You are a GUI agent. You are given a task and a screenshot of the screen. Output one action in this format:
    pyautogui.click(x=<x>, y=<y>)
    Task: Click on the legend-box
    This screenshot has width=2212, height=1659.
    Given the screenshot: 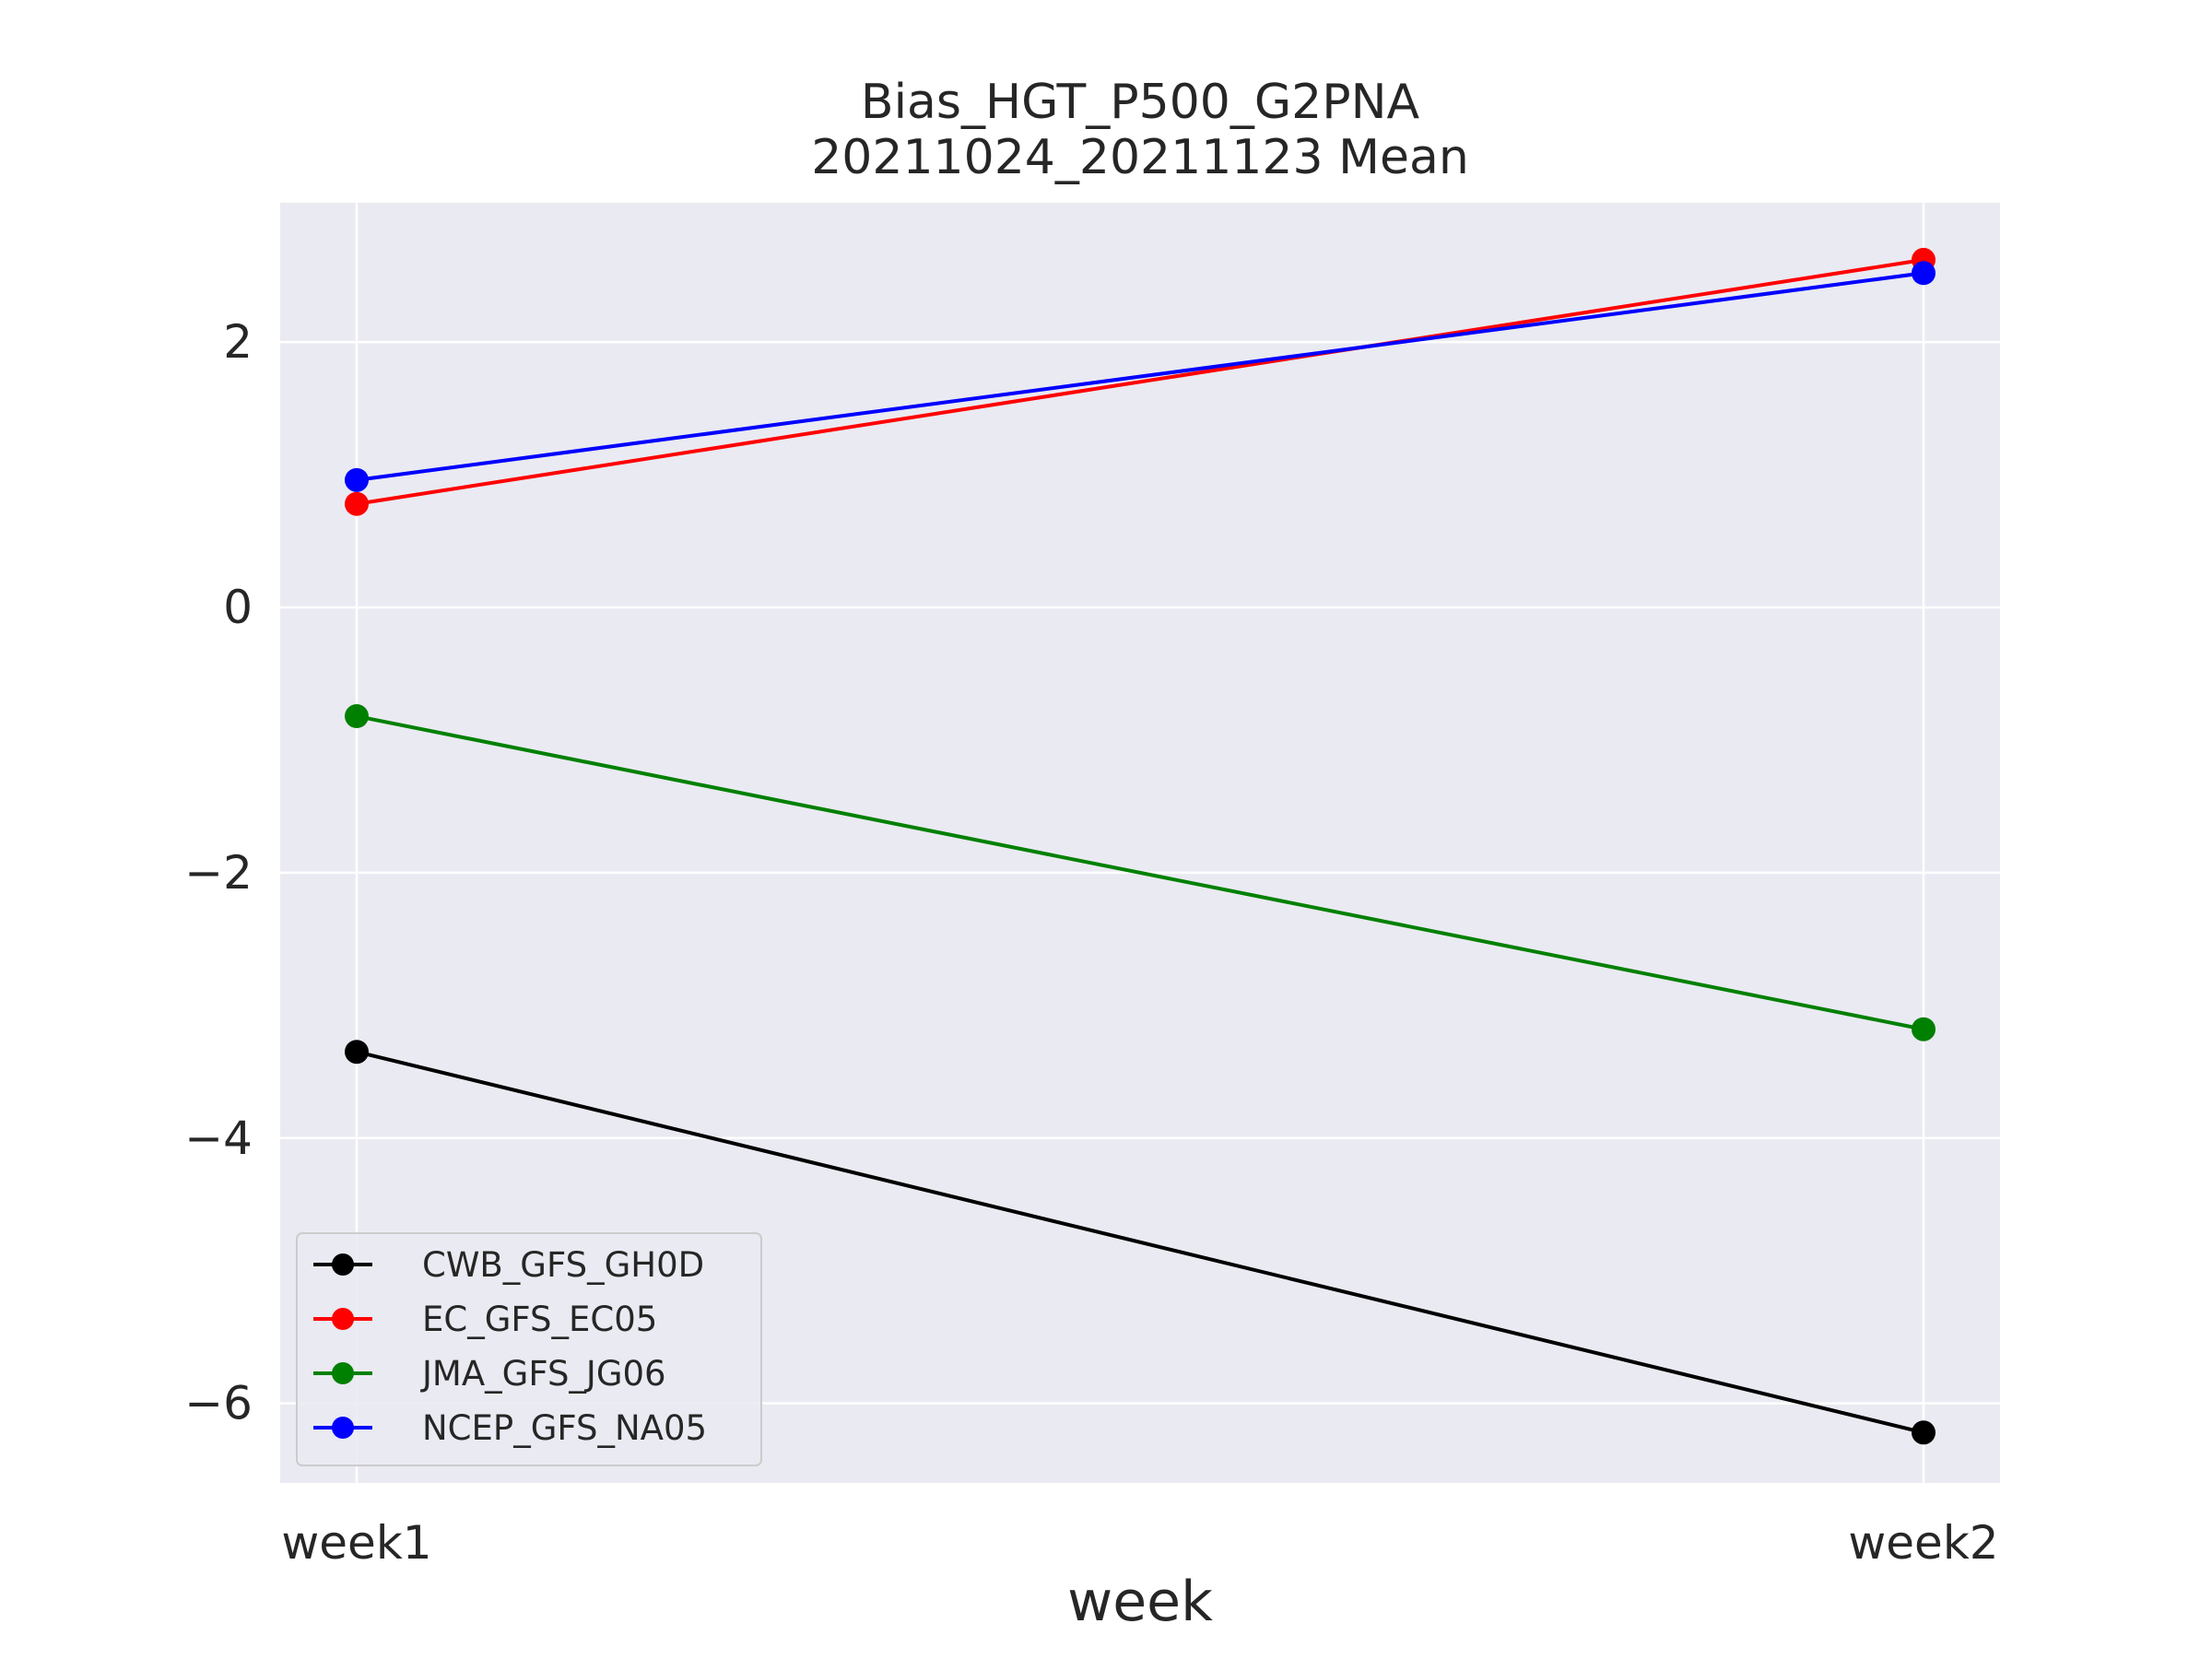 What is the action you would take?
    pyautogui.click(x=529, y=1349)
    